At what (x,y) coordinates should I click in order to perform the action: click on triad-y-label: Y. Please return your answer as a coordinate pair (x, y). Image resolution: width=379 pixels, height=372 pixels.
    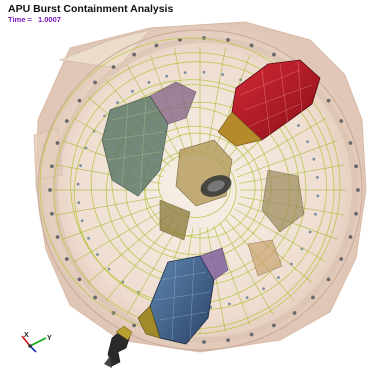
    Looking at the image, I should click on (49, 338).